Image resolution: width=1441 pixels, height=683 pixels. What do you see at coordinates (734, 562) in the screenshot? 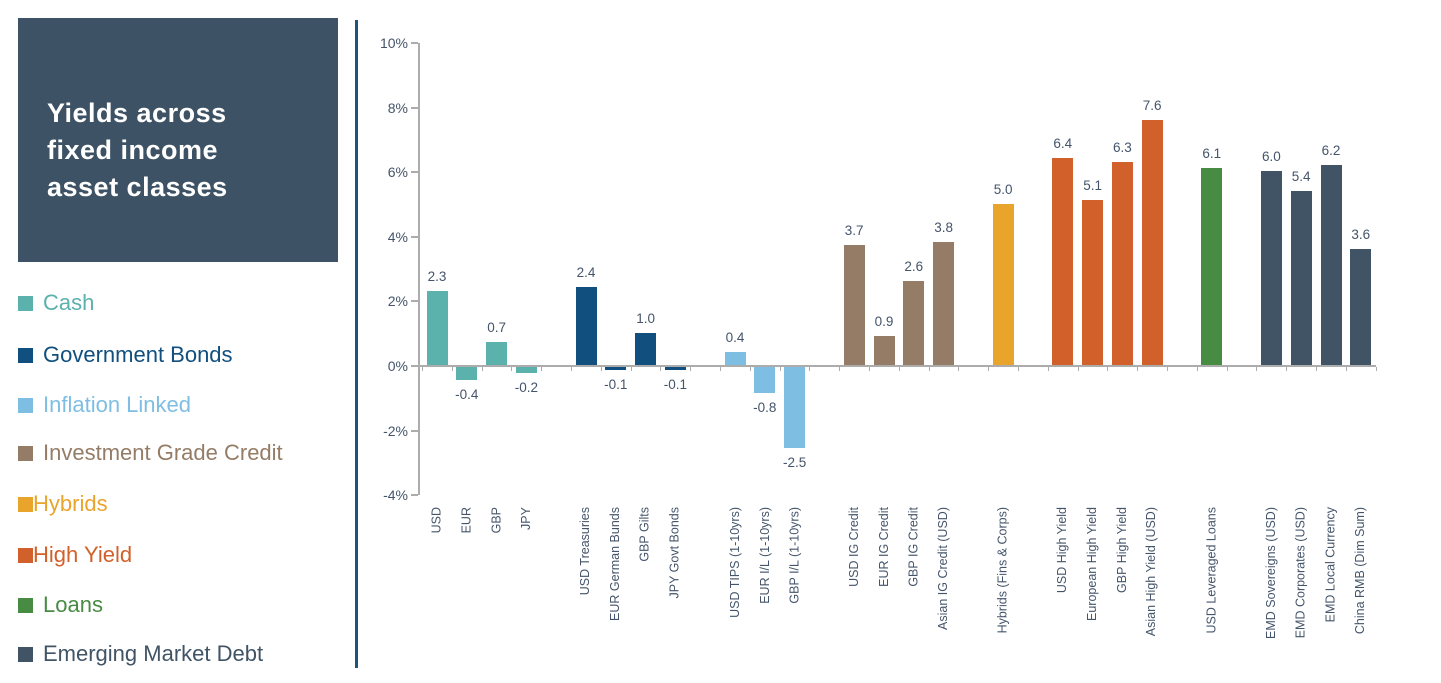
I see `x-axis-label: USD TIPS (1-10yrs)` at bounding box center [734, 562].